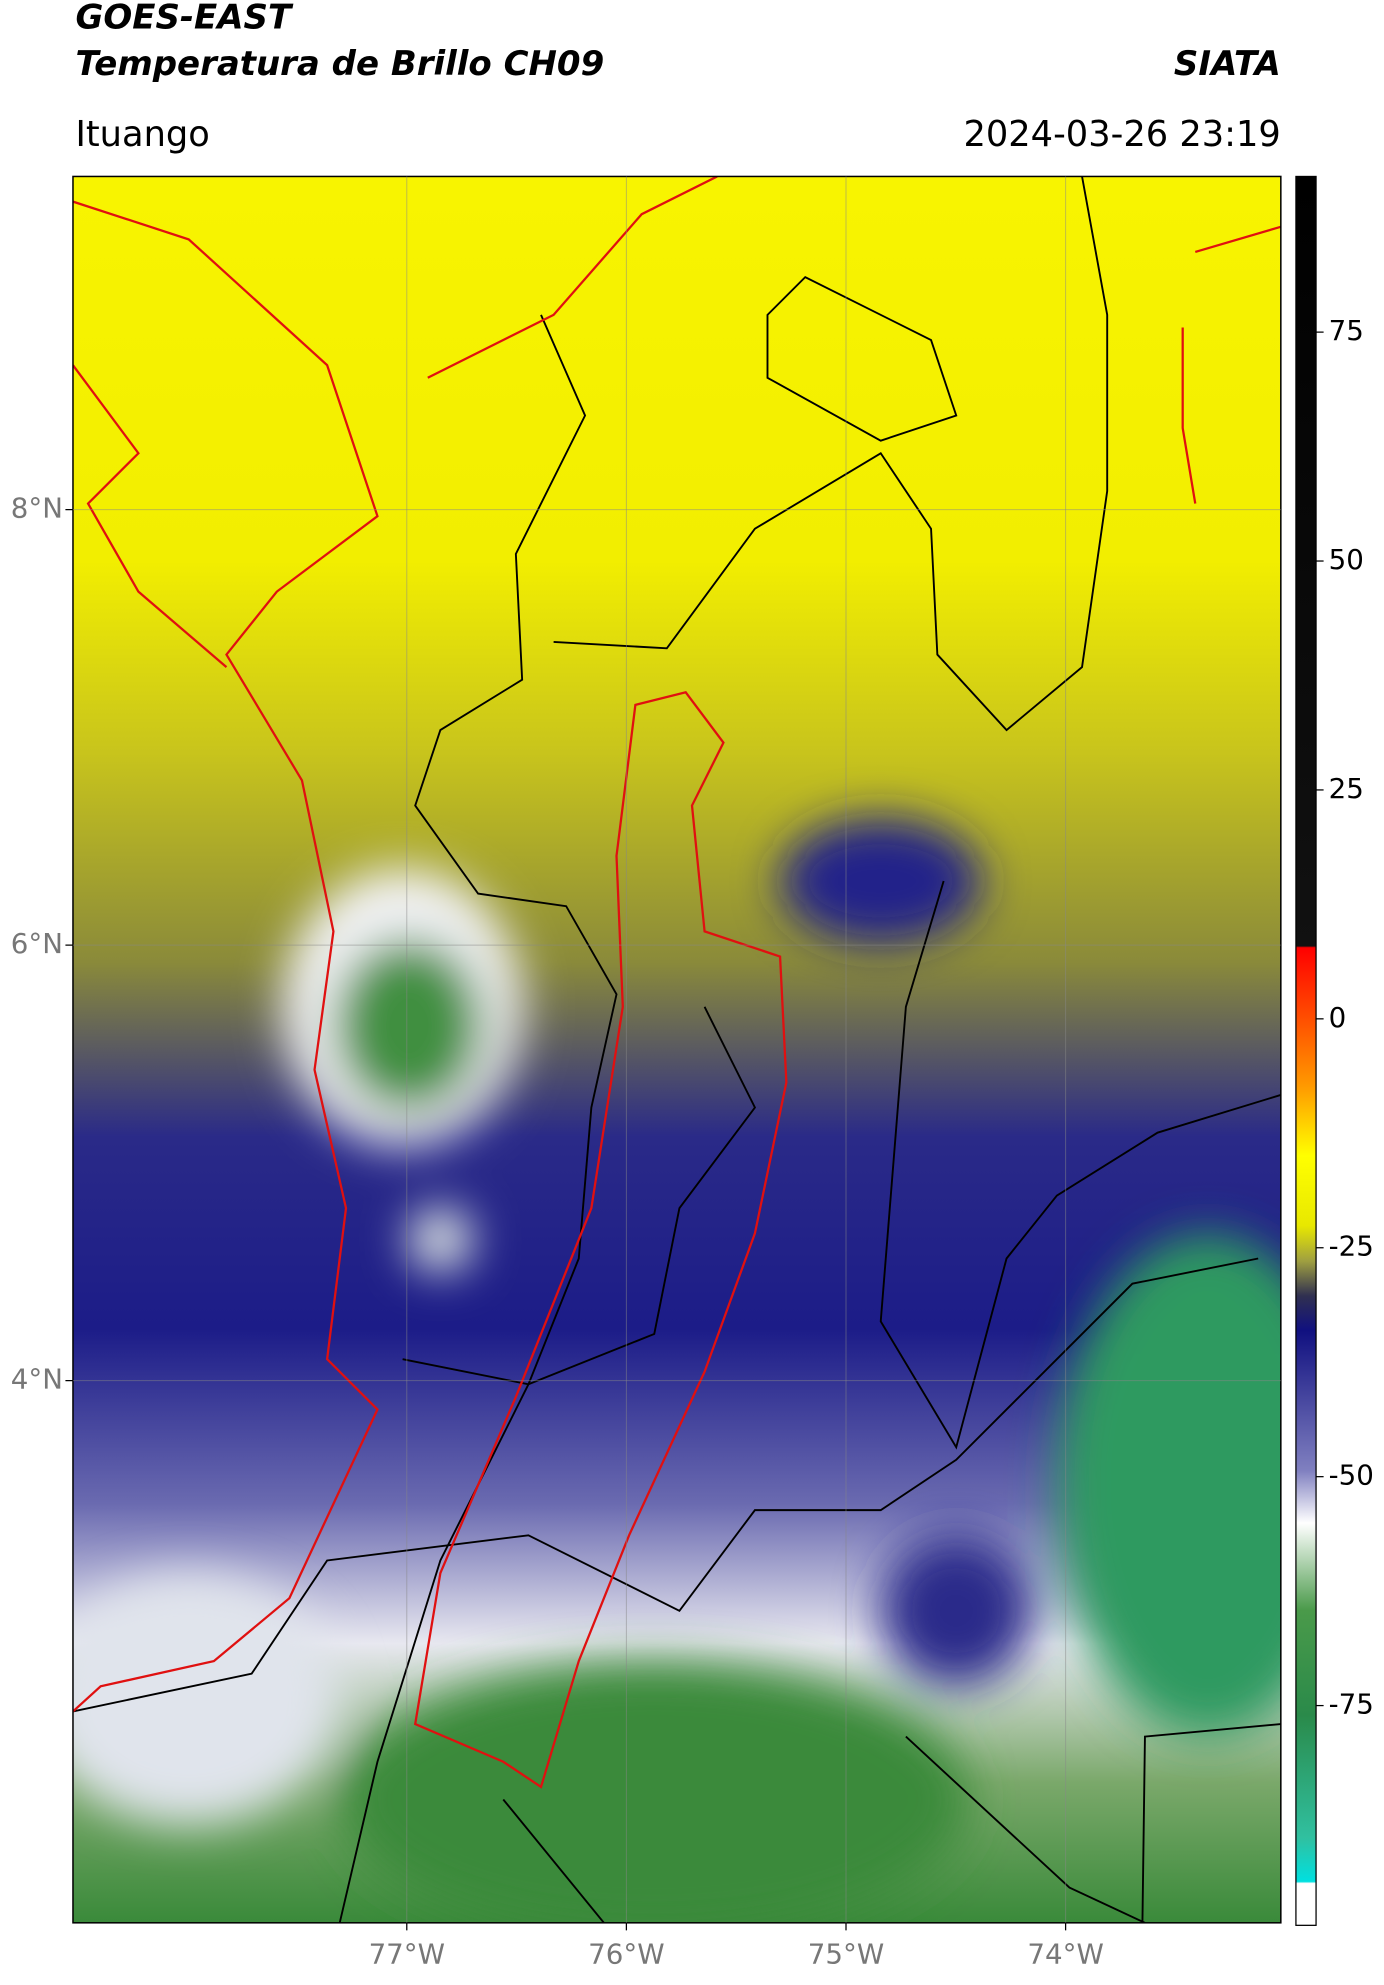  I want to click on x-tick-label: 77°W, so click(407, 1954).